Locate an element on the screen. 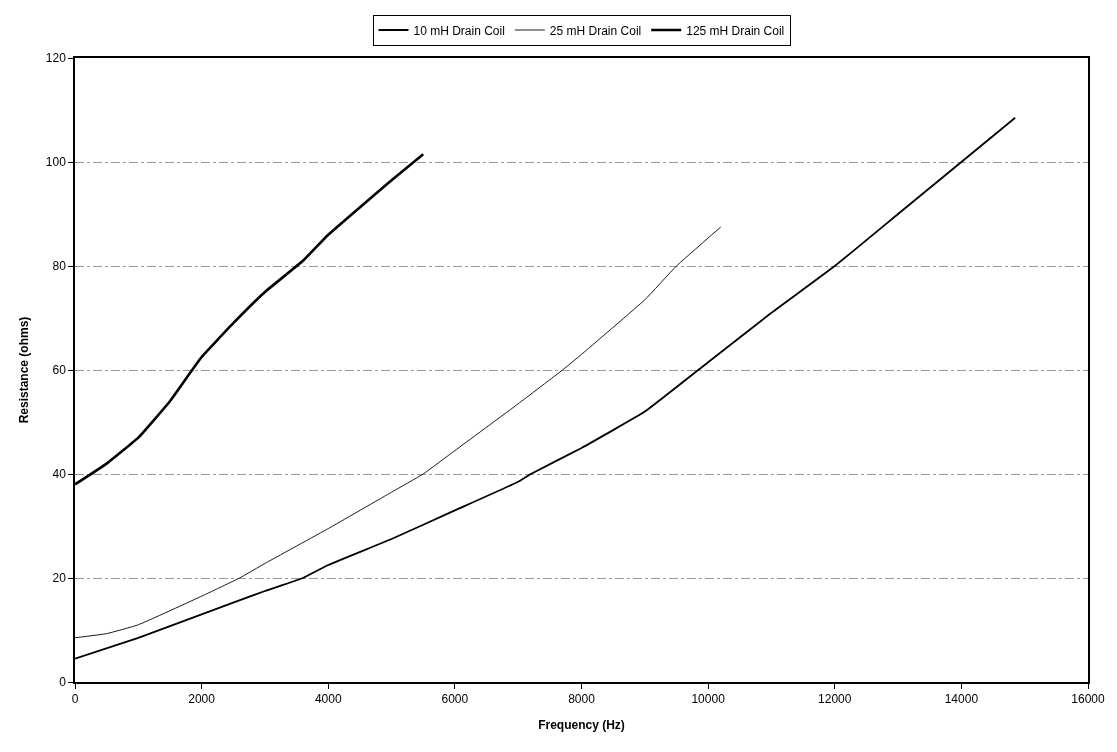 This screenshot has height=752, width=1117. legend-label: 25 mH Drain Coil is located at coordinates (595, 30).